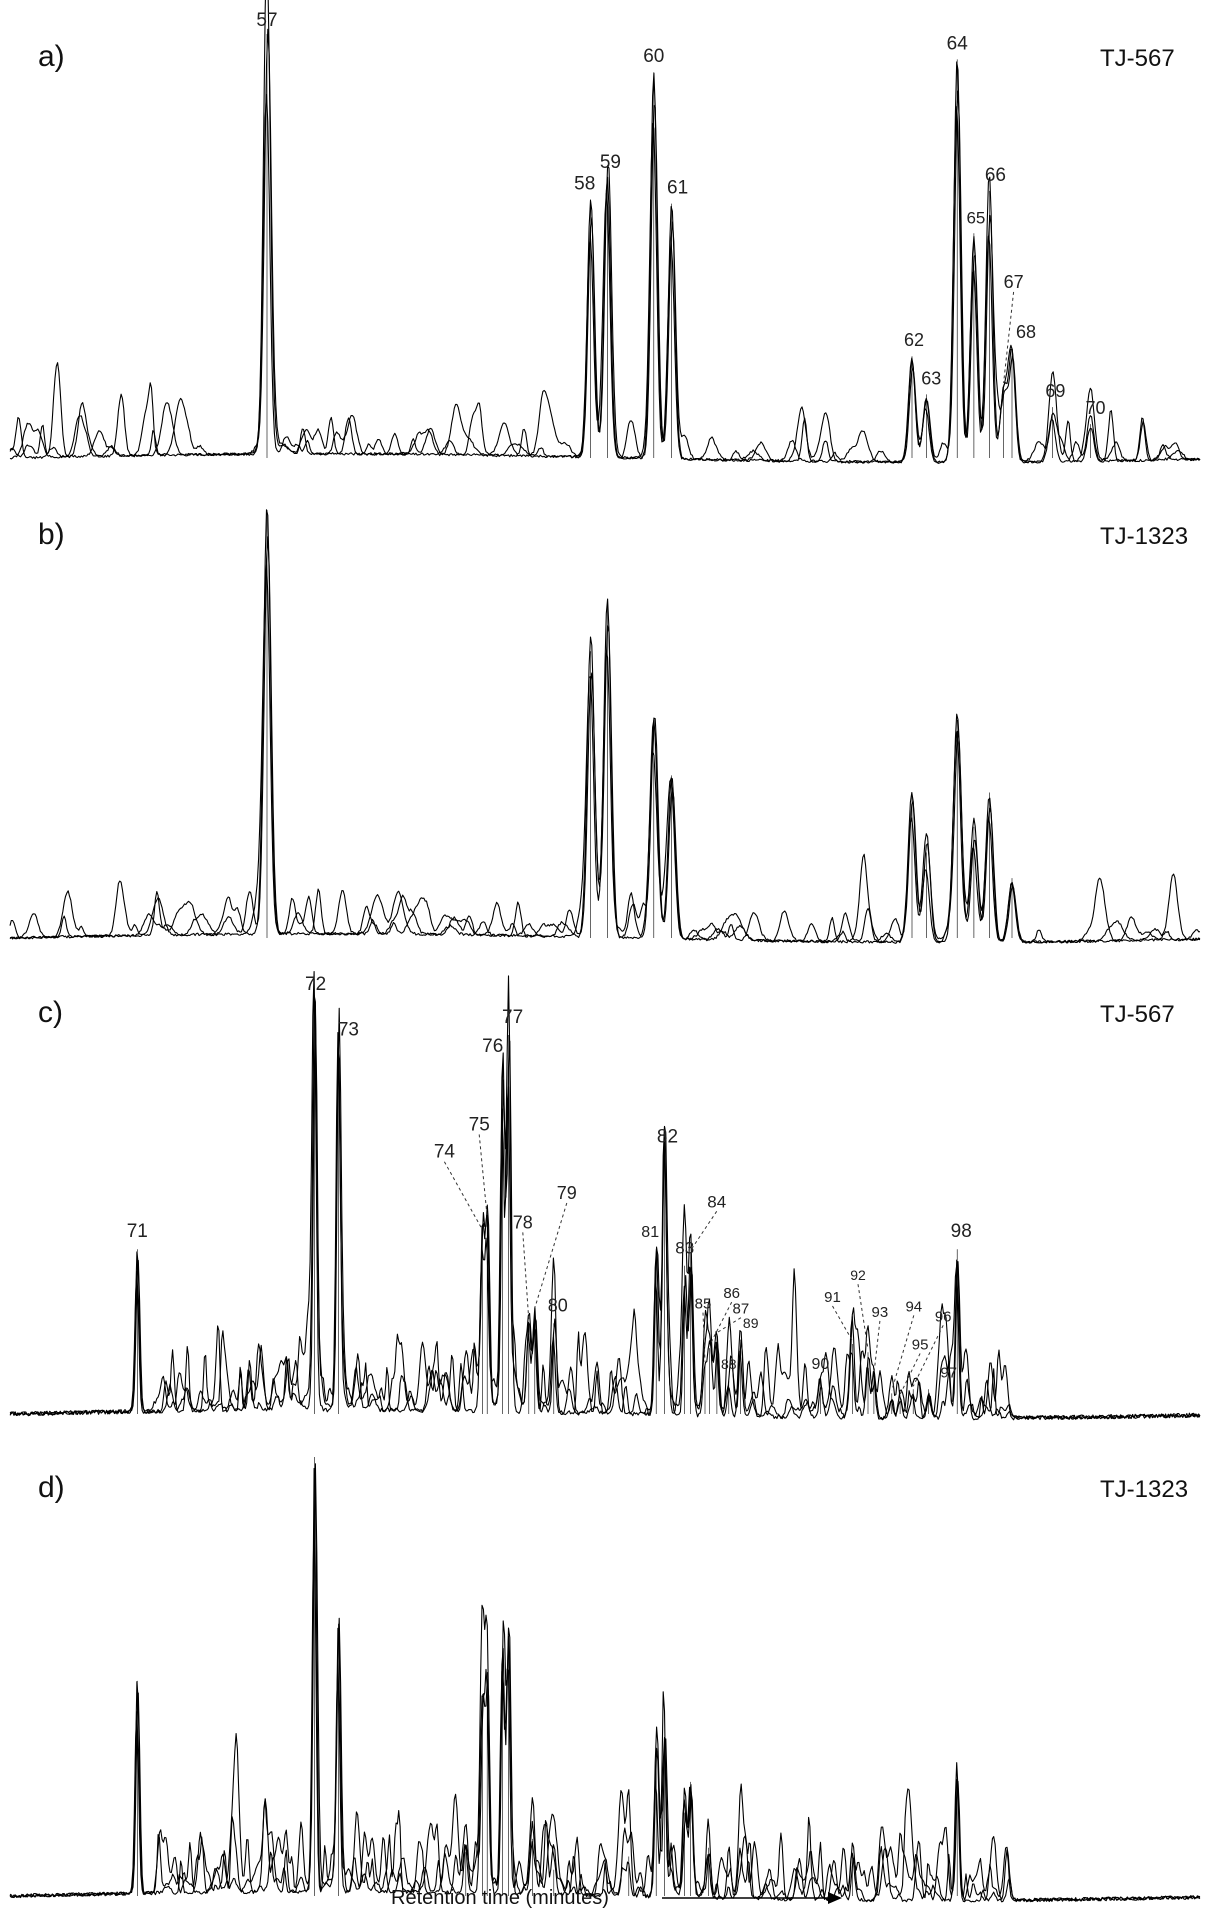 The image size is (1212, 1918). Describe the element at coordinates (650, 1232) in the screenshot. I see `peak-label: 81` at that location.